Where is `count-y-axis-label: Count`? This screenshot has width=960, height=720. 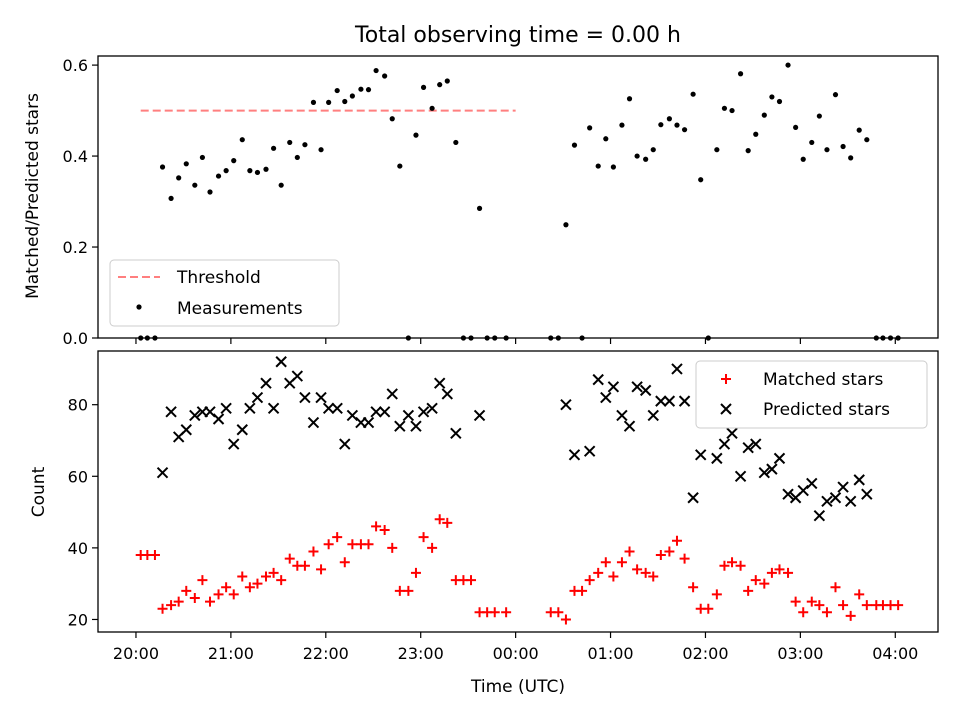 count-y-axis-label: Count is located at coordinates (39, 491).